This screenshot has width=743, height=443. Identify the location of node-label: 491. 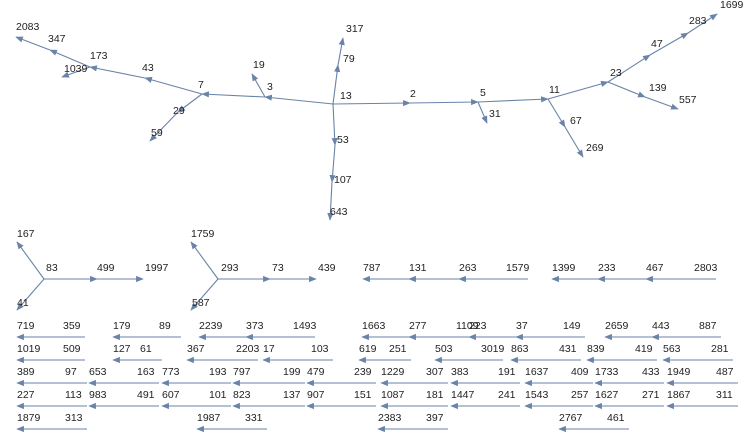
(146, 395).